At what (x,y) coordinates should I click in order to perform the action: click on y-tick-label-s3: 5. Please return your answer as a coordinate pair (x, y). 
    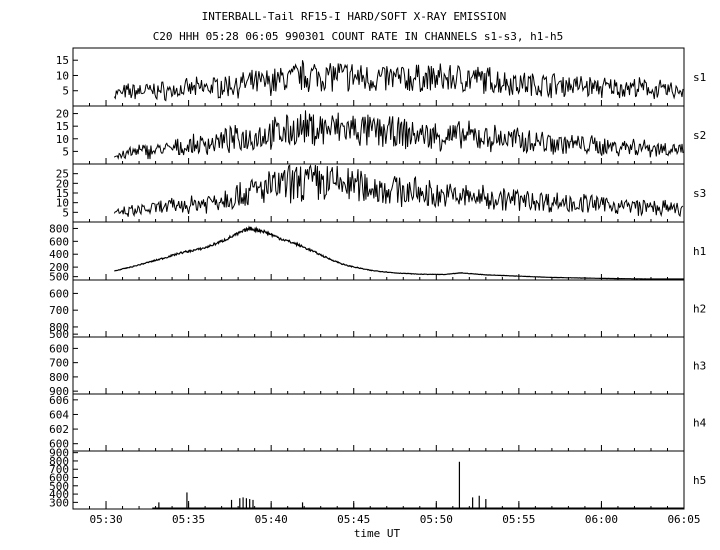
    Looking at the image, I should click on (65, 212).